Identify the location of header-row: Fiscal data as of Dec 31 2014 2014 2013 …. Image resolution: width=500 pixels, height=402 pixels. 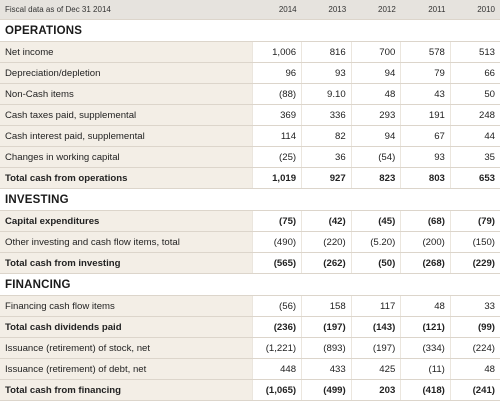
(250, 10).